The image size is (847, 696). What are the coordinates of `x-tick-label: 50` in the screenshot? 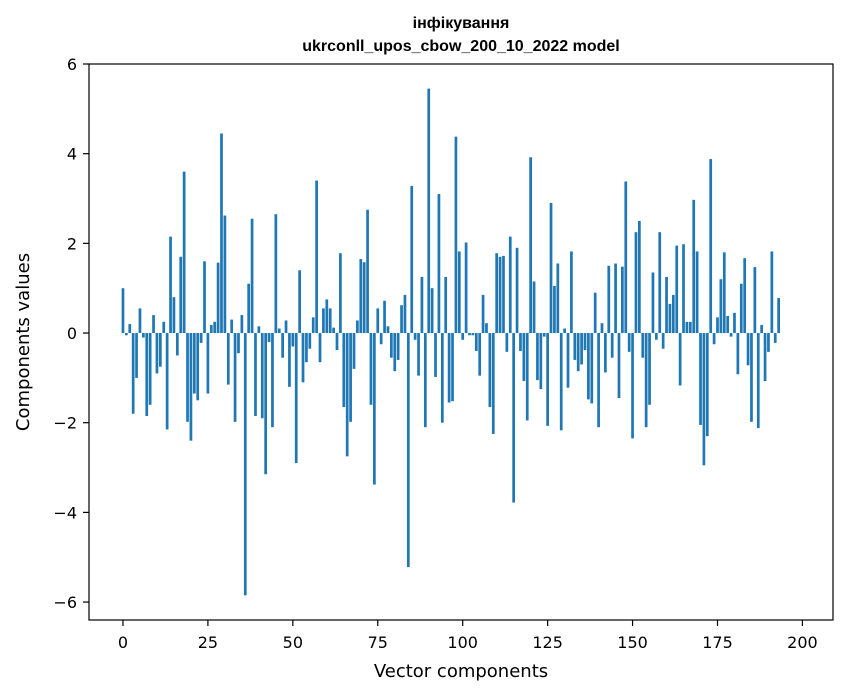 It's located at (293, 642).